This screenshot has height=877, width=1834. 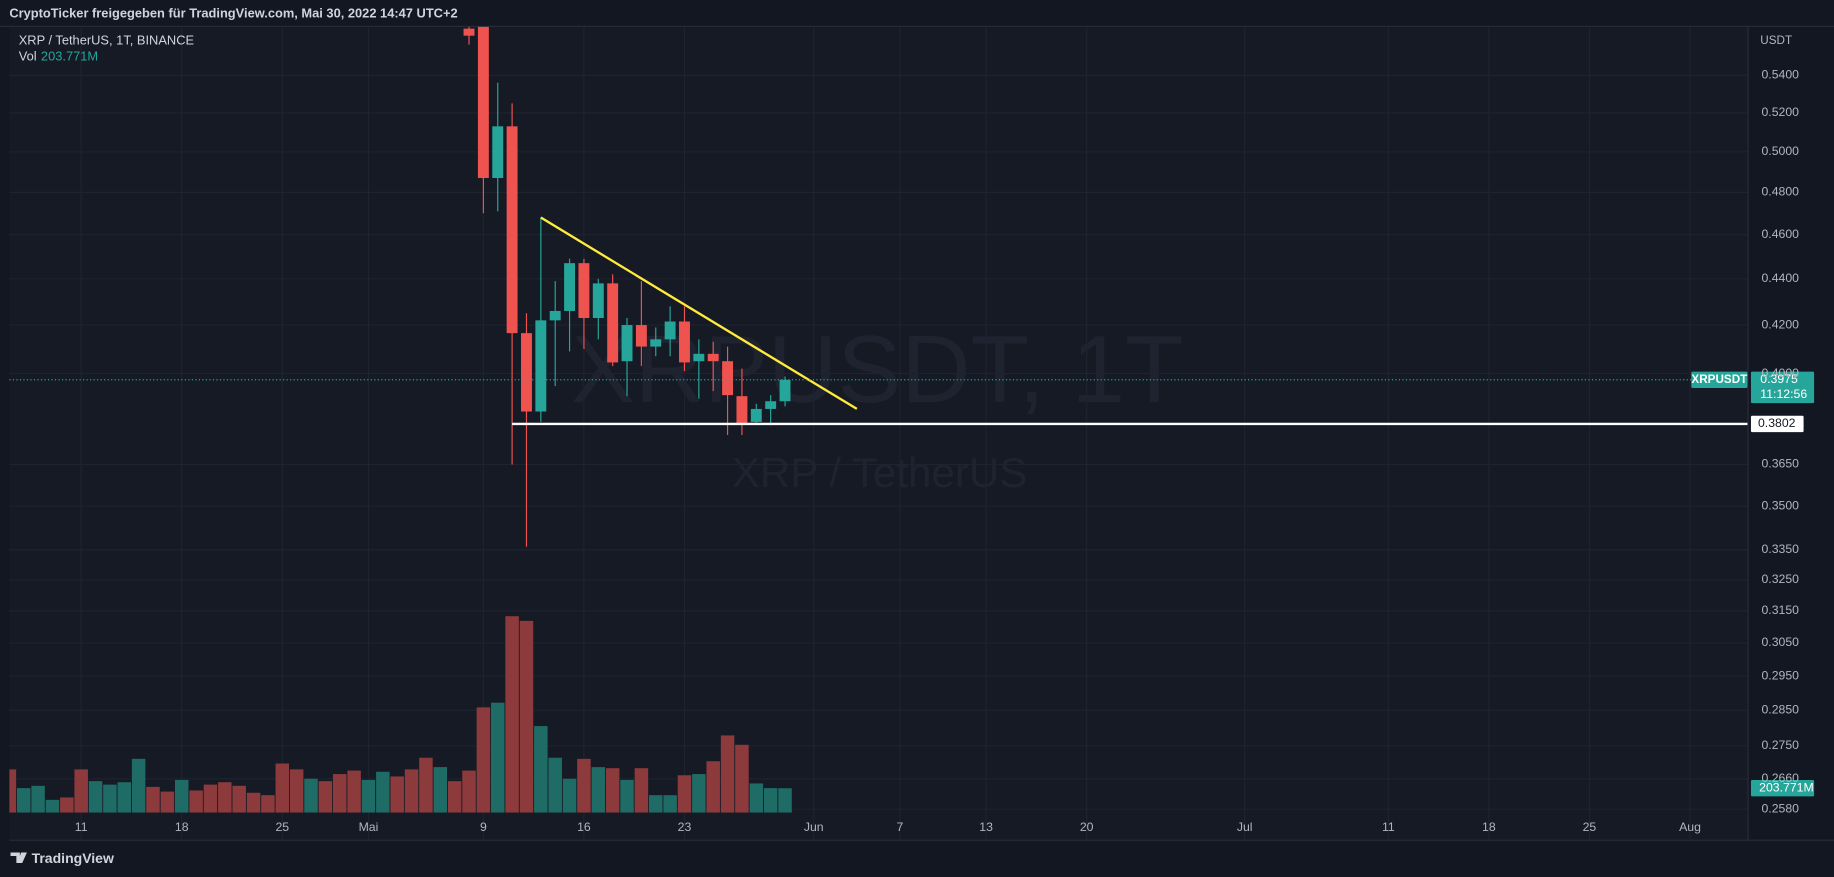 What do you see at coordinates (1780, 75) in the screenshot?
I see `y-tick-label: 0.5400` at bounding box center [1780, 75].